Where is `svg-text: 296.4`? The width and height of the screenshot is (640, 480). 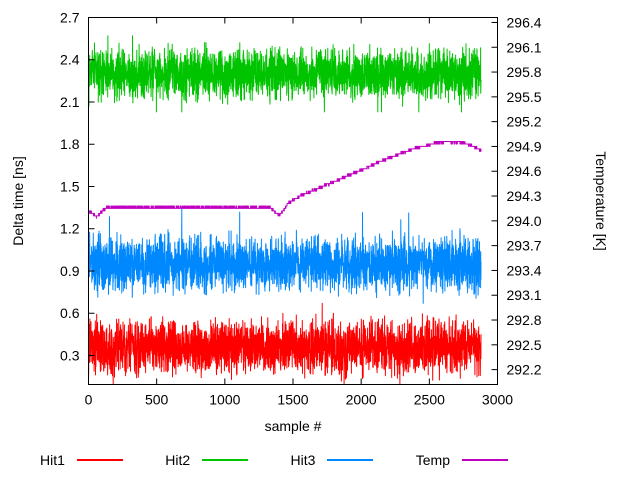
svg-text: 296.4 is located at coordinates (524, 22).